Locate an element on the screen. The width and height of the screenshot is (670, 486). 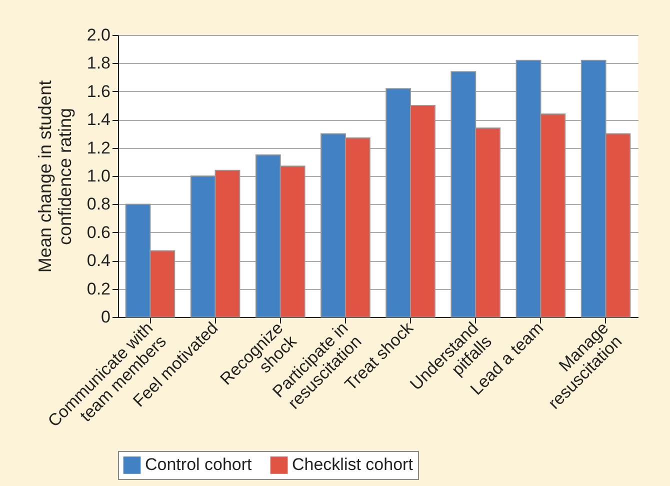
y-tick-label: 0 is located at coordinates (105, 317).